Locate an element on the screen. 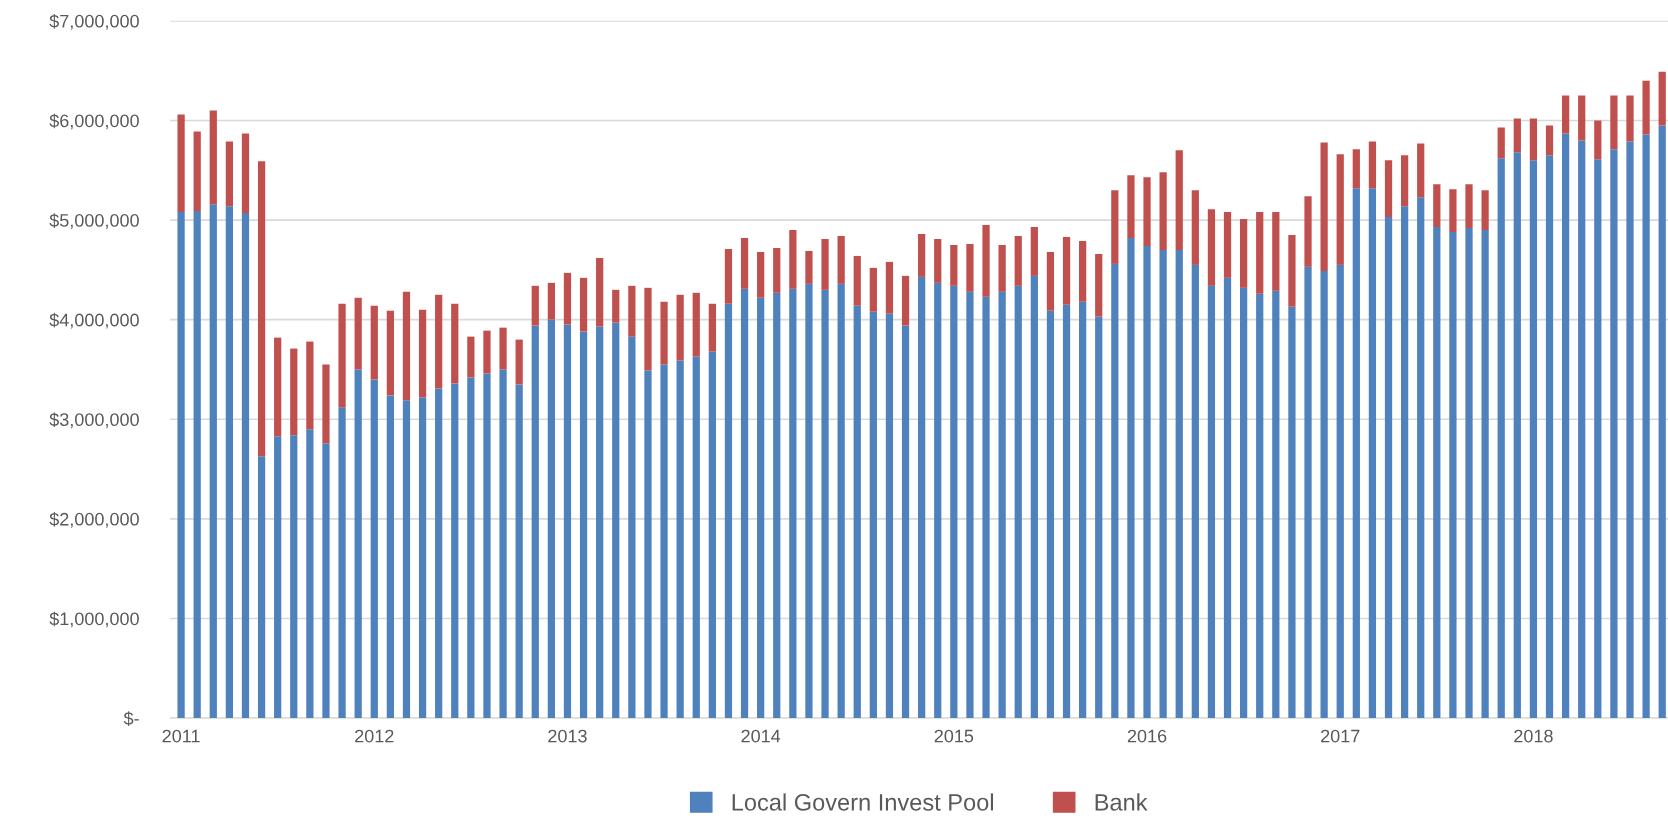 This screenshot has height=835, width=1668. legend-label: Local Govern Invest Pool is located at coordinates (862, 802).